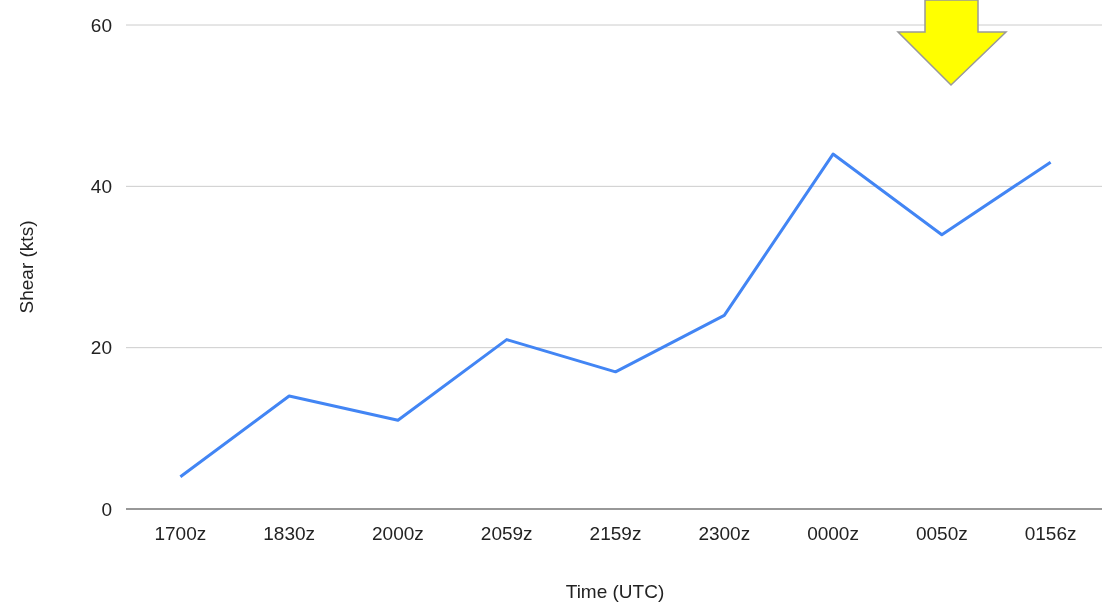 The height and width of the screenshot is (605, 1102). Describe the element at coordinates (26, 267) in the screenshot. I see `y-axis-title: Shear (kts)` at that location.